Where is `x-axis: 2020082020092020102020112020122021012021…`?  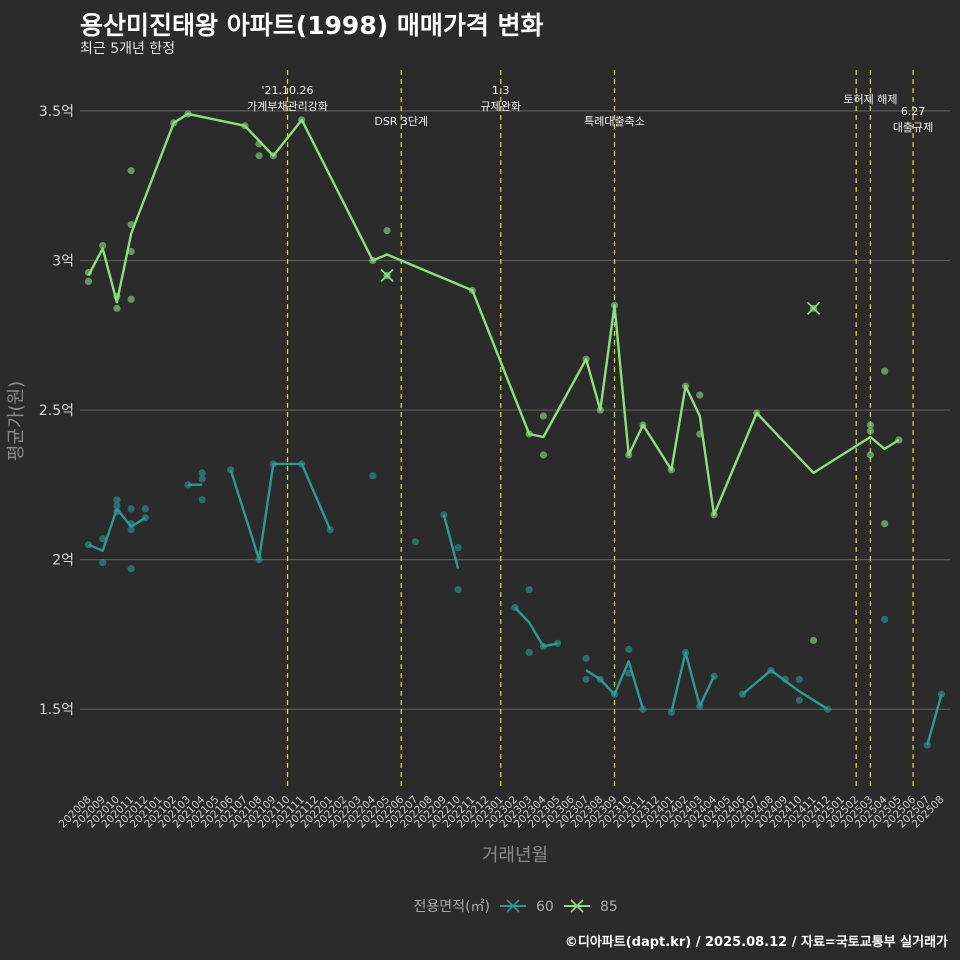 x-axis: 2020082020092020102020112020122021012021… is located at coordinates (502, 811).